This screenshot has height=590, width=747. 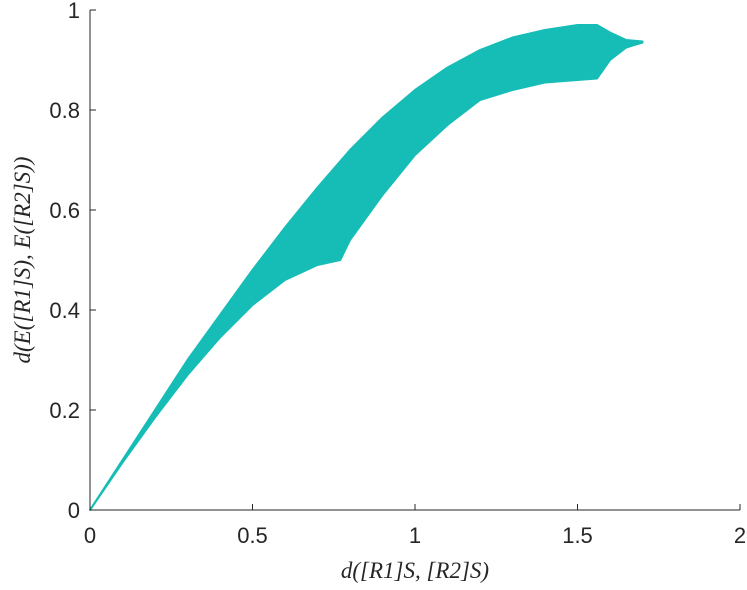 I want to click on x-tick-label: 1, so click(x=415, y=535).